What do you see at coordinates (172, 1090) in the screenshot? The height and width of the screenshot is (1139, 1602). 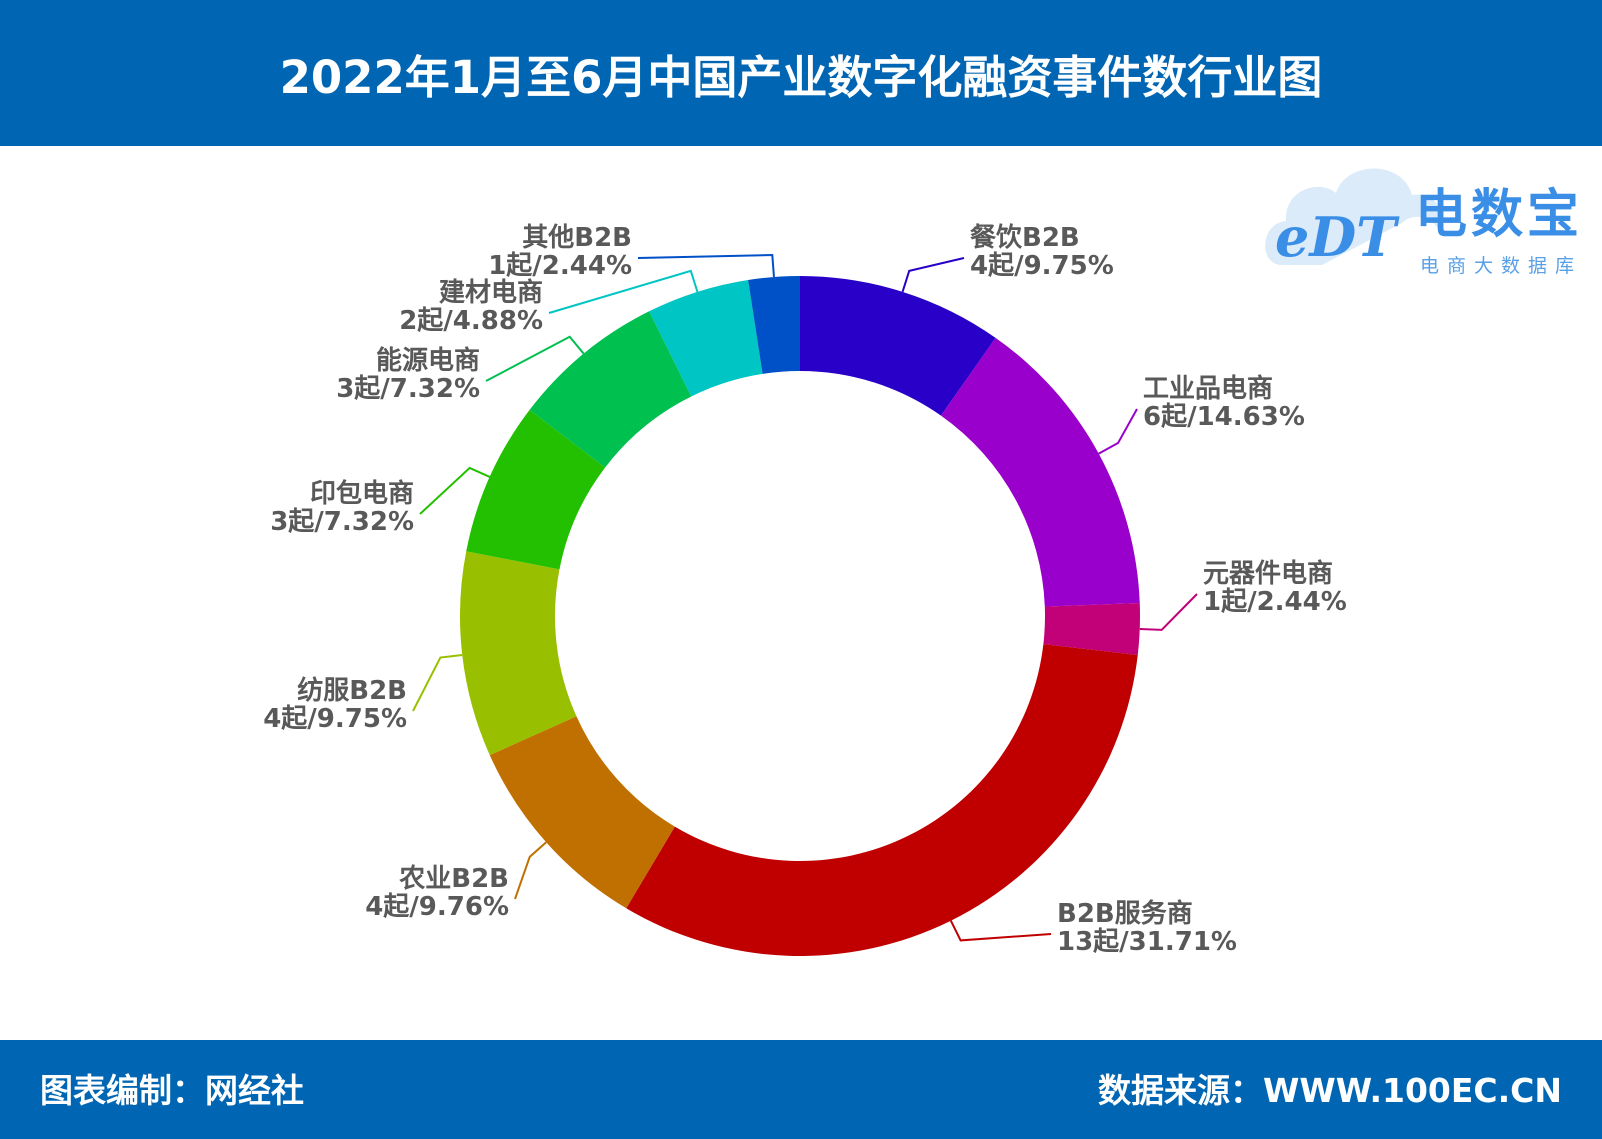 I see `footer-credit: 图表编制：网经社` at bounding box center [172, 1090].